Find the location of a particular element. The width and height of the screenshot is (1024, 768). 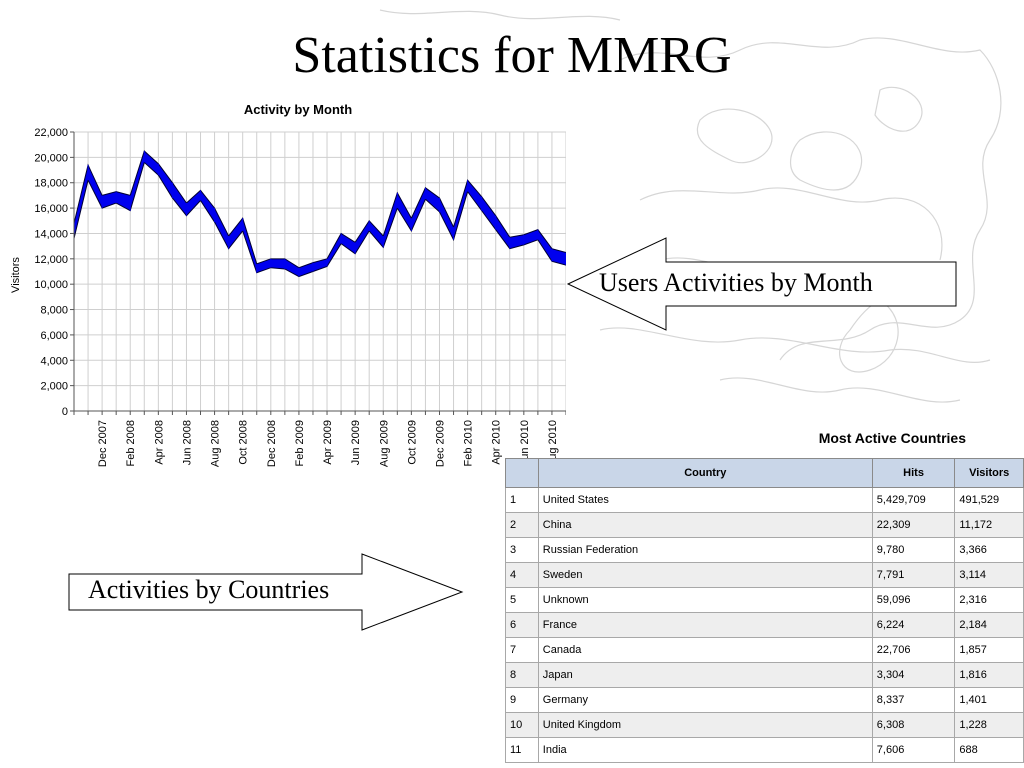

visitors-cell: 2,316 is located at coordinates (989, 600).